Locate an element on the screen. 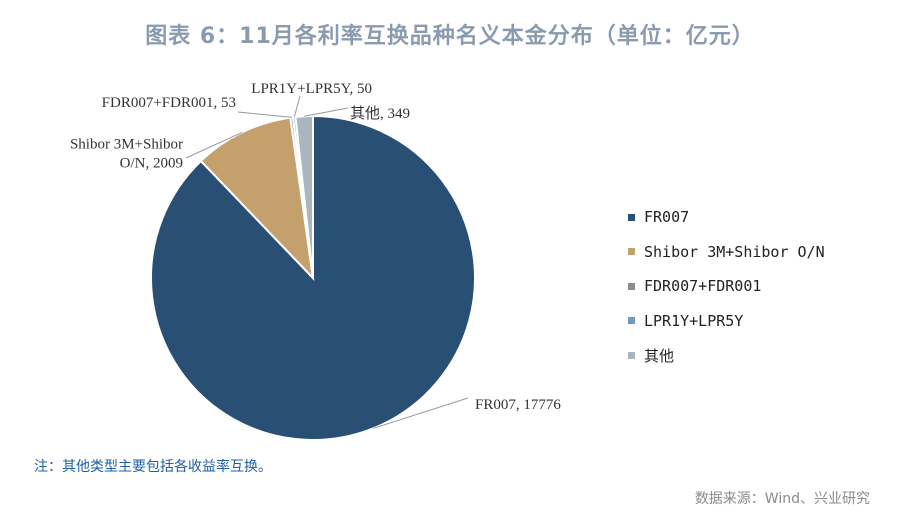 The image size is (900, 520). data-source: 数据来源：Wind、兴业研究 is located at coordinates (782, 499).